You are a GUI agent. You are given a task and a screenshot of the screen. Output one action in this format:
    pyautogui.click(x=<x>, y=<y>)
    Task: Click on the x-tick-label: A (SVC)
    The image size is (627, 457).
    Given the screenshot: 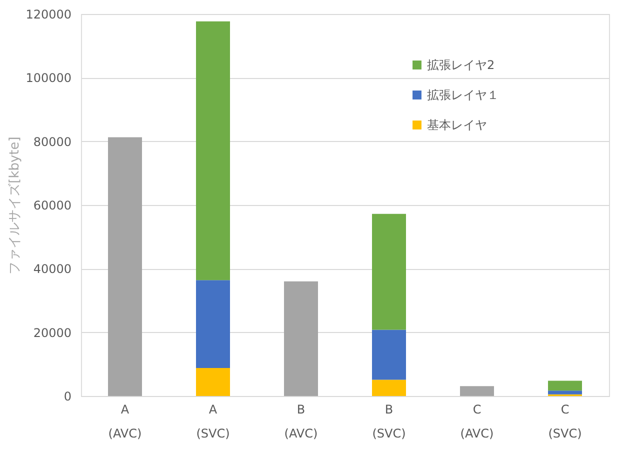 What is the action you would take?
    pyautogui.click(x=213, y=421)
    